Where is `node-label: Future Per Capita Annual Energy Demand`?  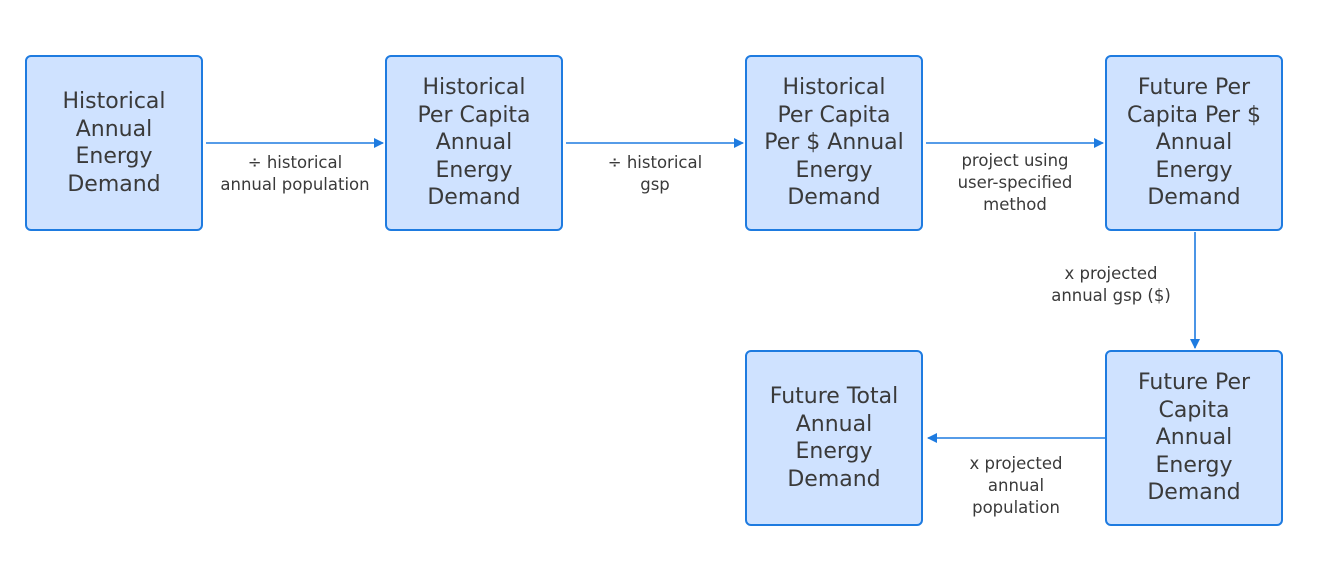 node-label: Future Per Capita Annual Energy Demand is located at coordinates (1194, 438).